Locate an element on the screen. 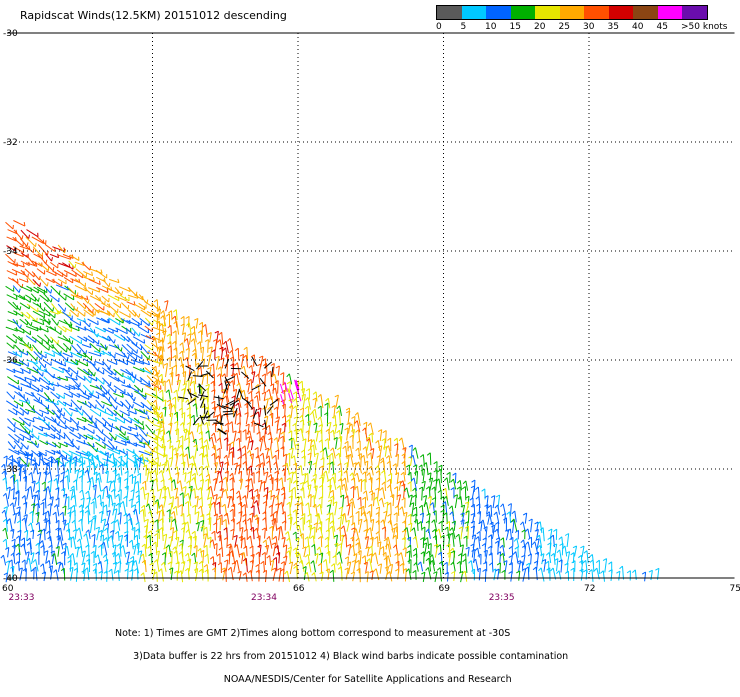 This screenshot has height=697, width=740. high-wind-barb is located at coordinates (282, 399).